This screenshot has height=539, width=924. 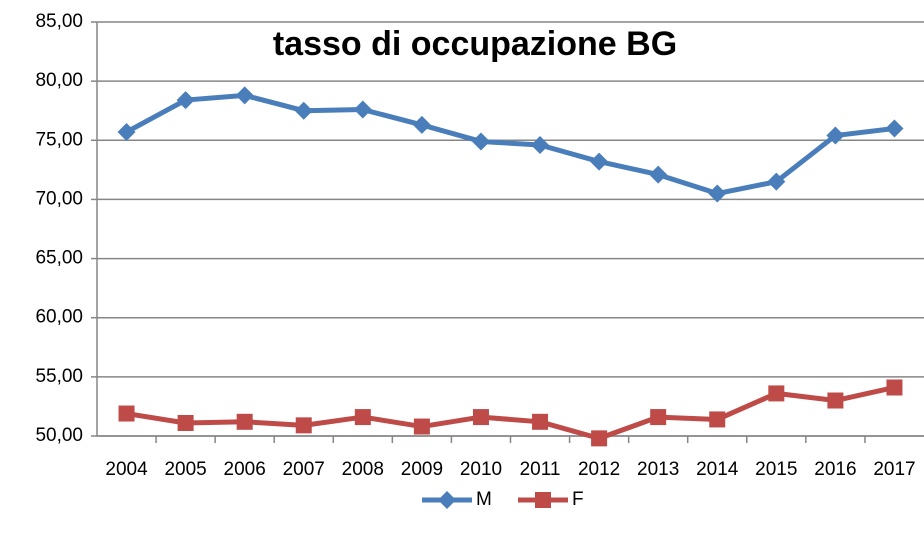 What do you see at coordinates (59, 21) in the screenshot?
I see `y-tick-label: 85,00` at bounding box center [59, 21].